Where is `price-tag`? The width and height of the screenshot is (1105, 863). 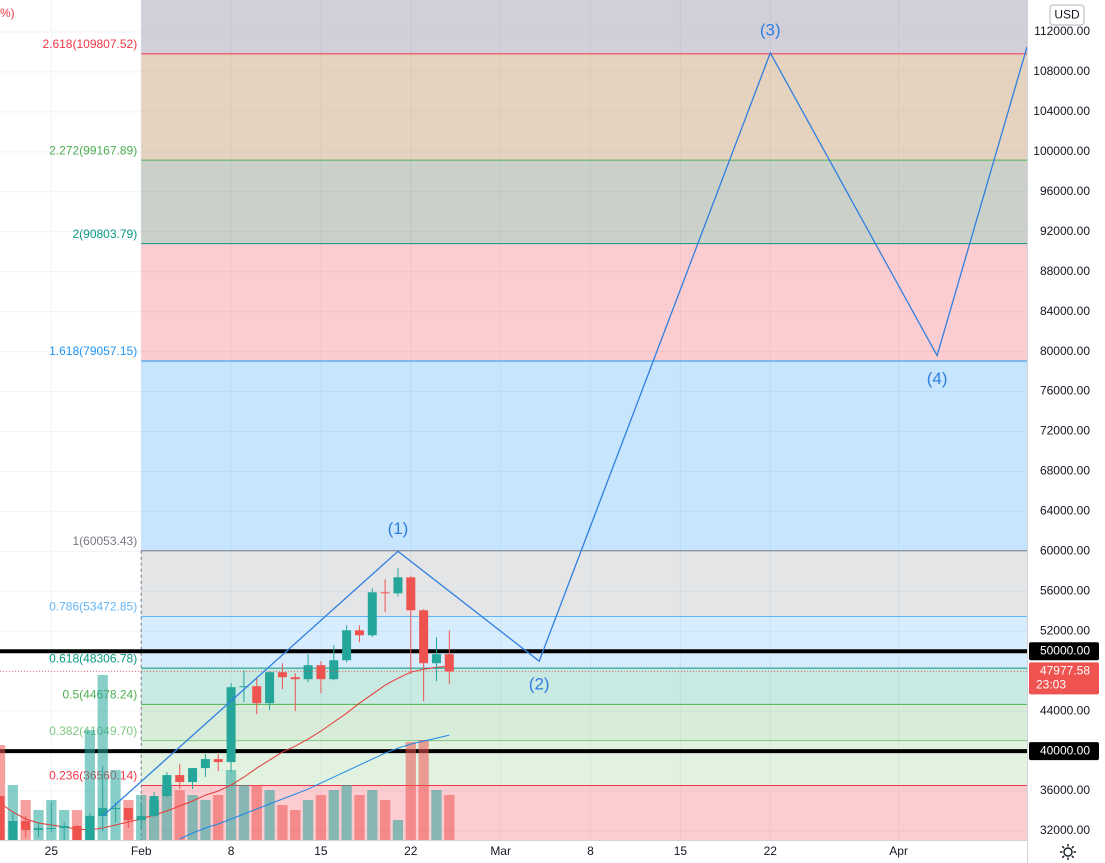 price-tag is located at coordinates (1064, 651).